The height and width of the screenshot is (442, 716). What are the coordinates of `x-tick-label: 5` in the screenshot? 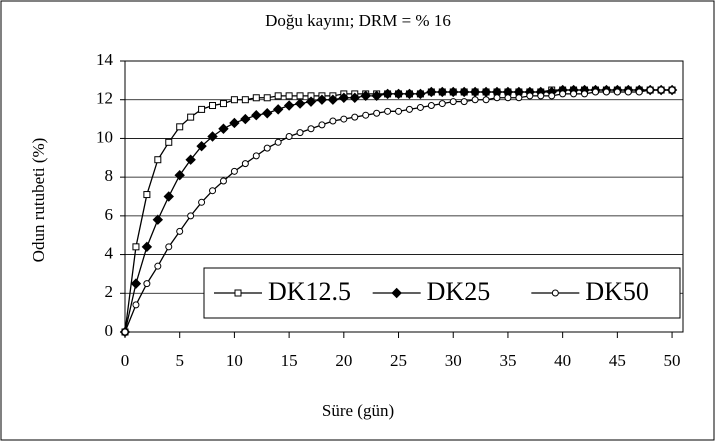 It's located at (179, 360).